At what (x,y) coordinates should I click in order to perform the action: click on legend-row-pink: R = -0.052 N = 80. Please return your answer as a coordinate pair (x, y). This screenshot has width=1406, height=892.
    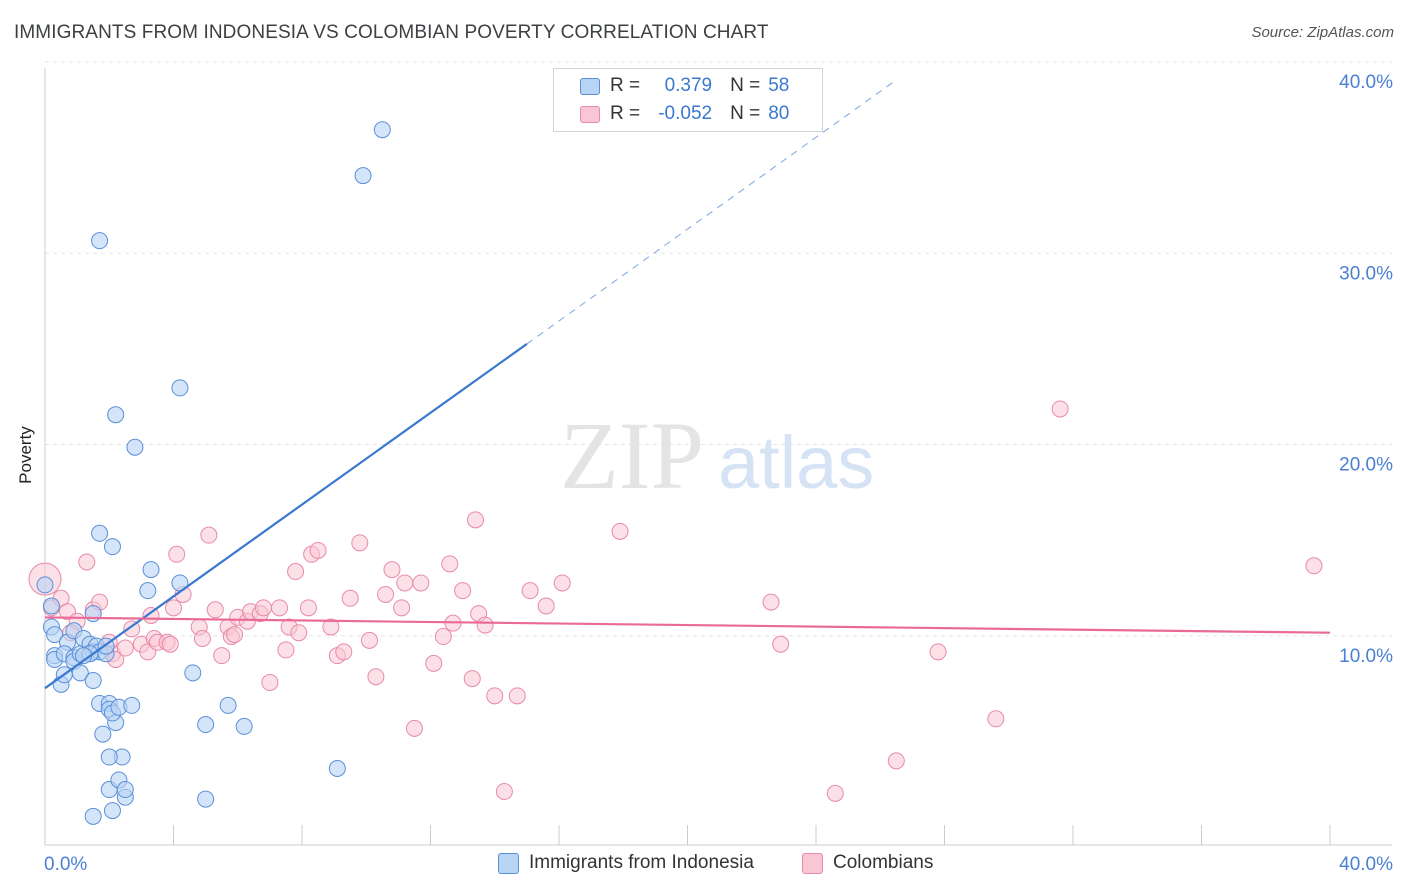
    Looking at the image, I should click on (684, 114).